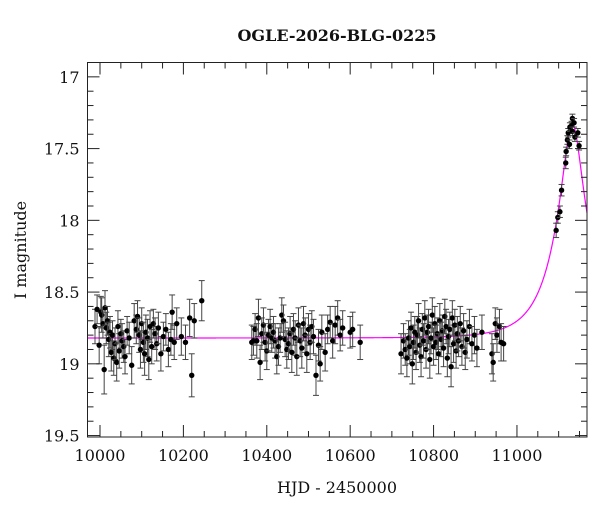 Image resolution: width=600 pixels, height=512 pixels. What do you see at coordinates (69, 364) in the screenshot?
I see `y-tick-label: 19` at bounding box center [69, 364].